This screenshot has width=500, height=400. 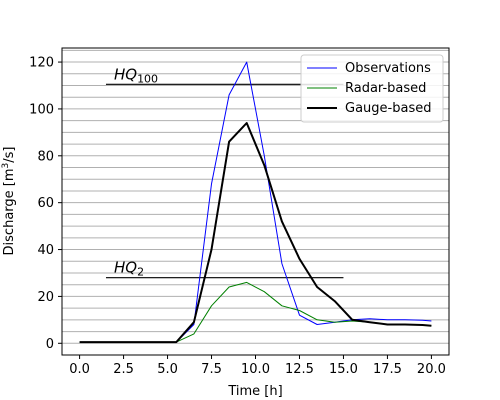 I want to click on y-axis-label-end: /s], so click(x=9, y=155).